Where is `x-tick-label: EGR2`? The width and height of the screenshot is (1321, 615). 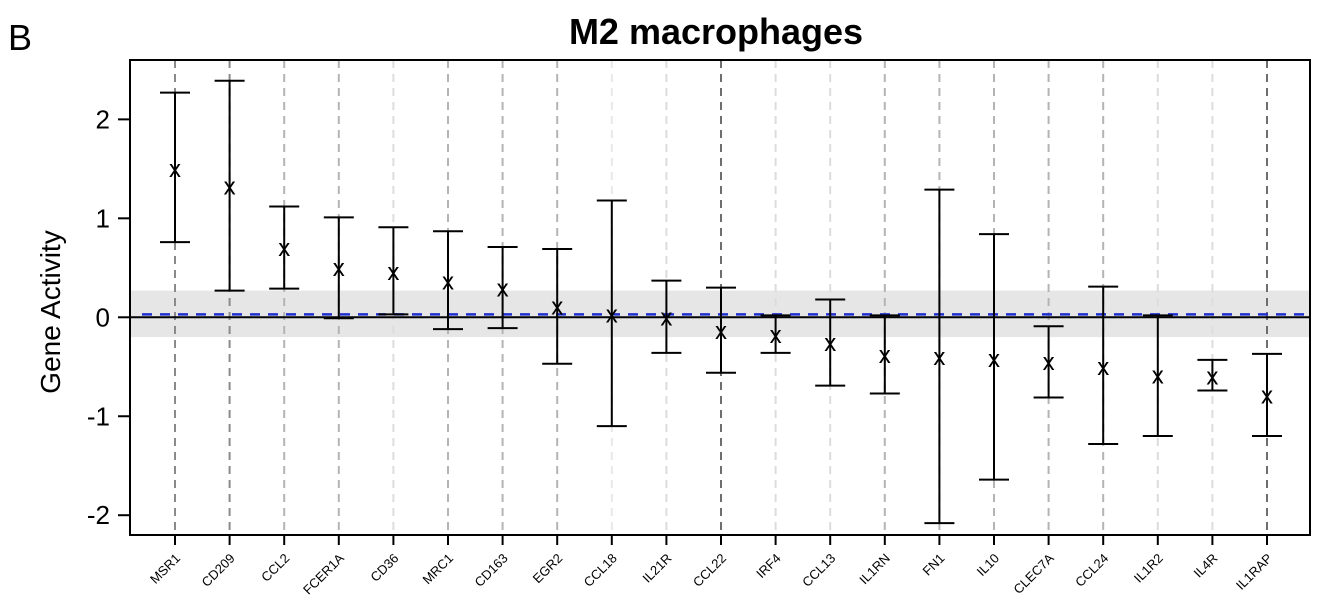 x-tick-label: EGR2 is located at coordinates (548, 569).